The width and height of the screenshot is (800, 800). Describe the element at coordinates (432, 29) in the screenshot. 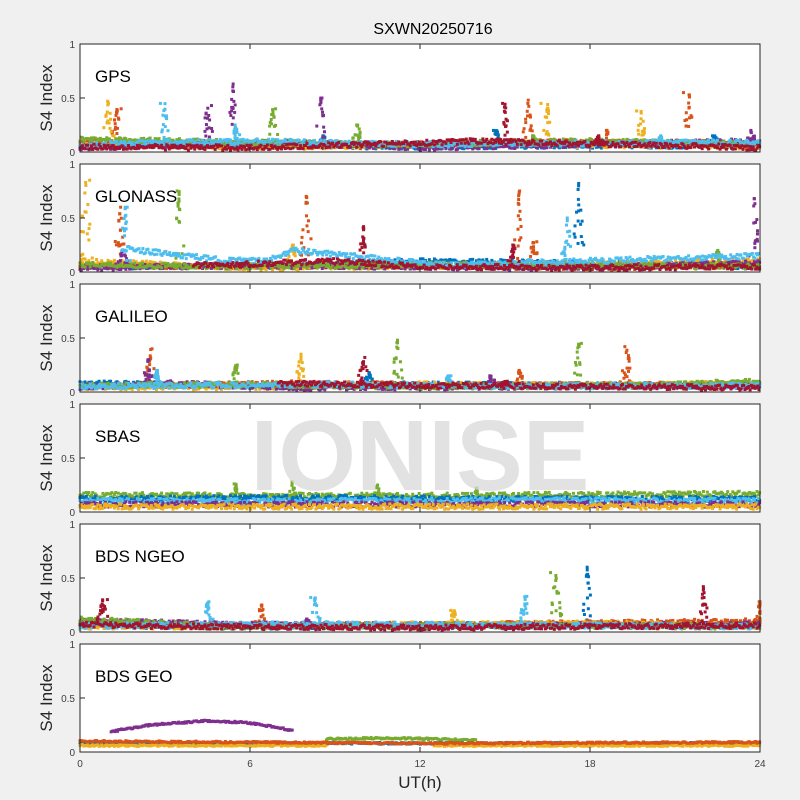

I see `chart-title: SXWN20250716` at that location.